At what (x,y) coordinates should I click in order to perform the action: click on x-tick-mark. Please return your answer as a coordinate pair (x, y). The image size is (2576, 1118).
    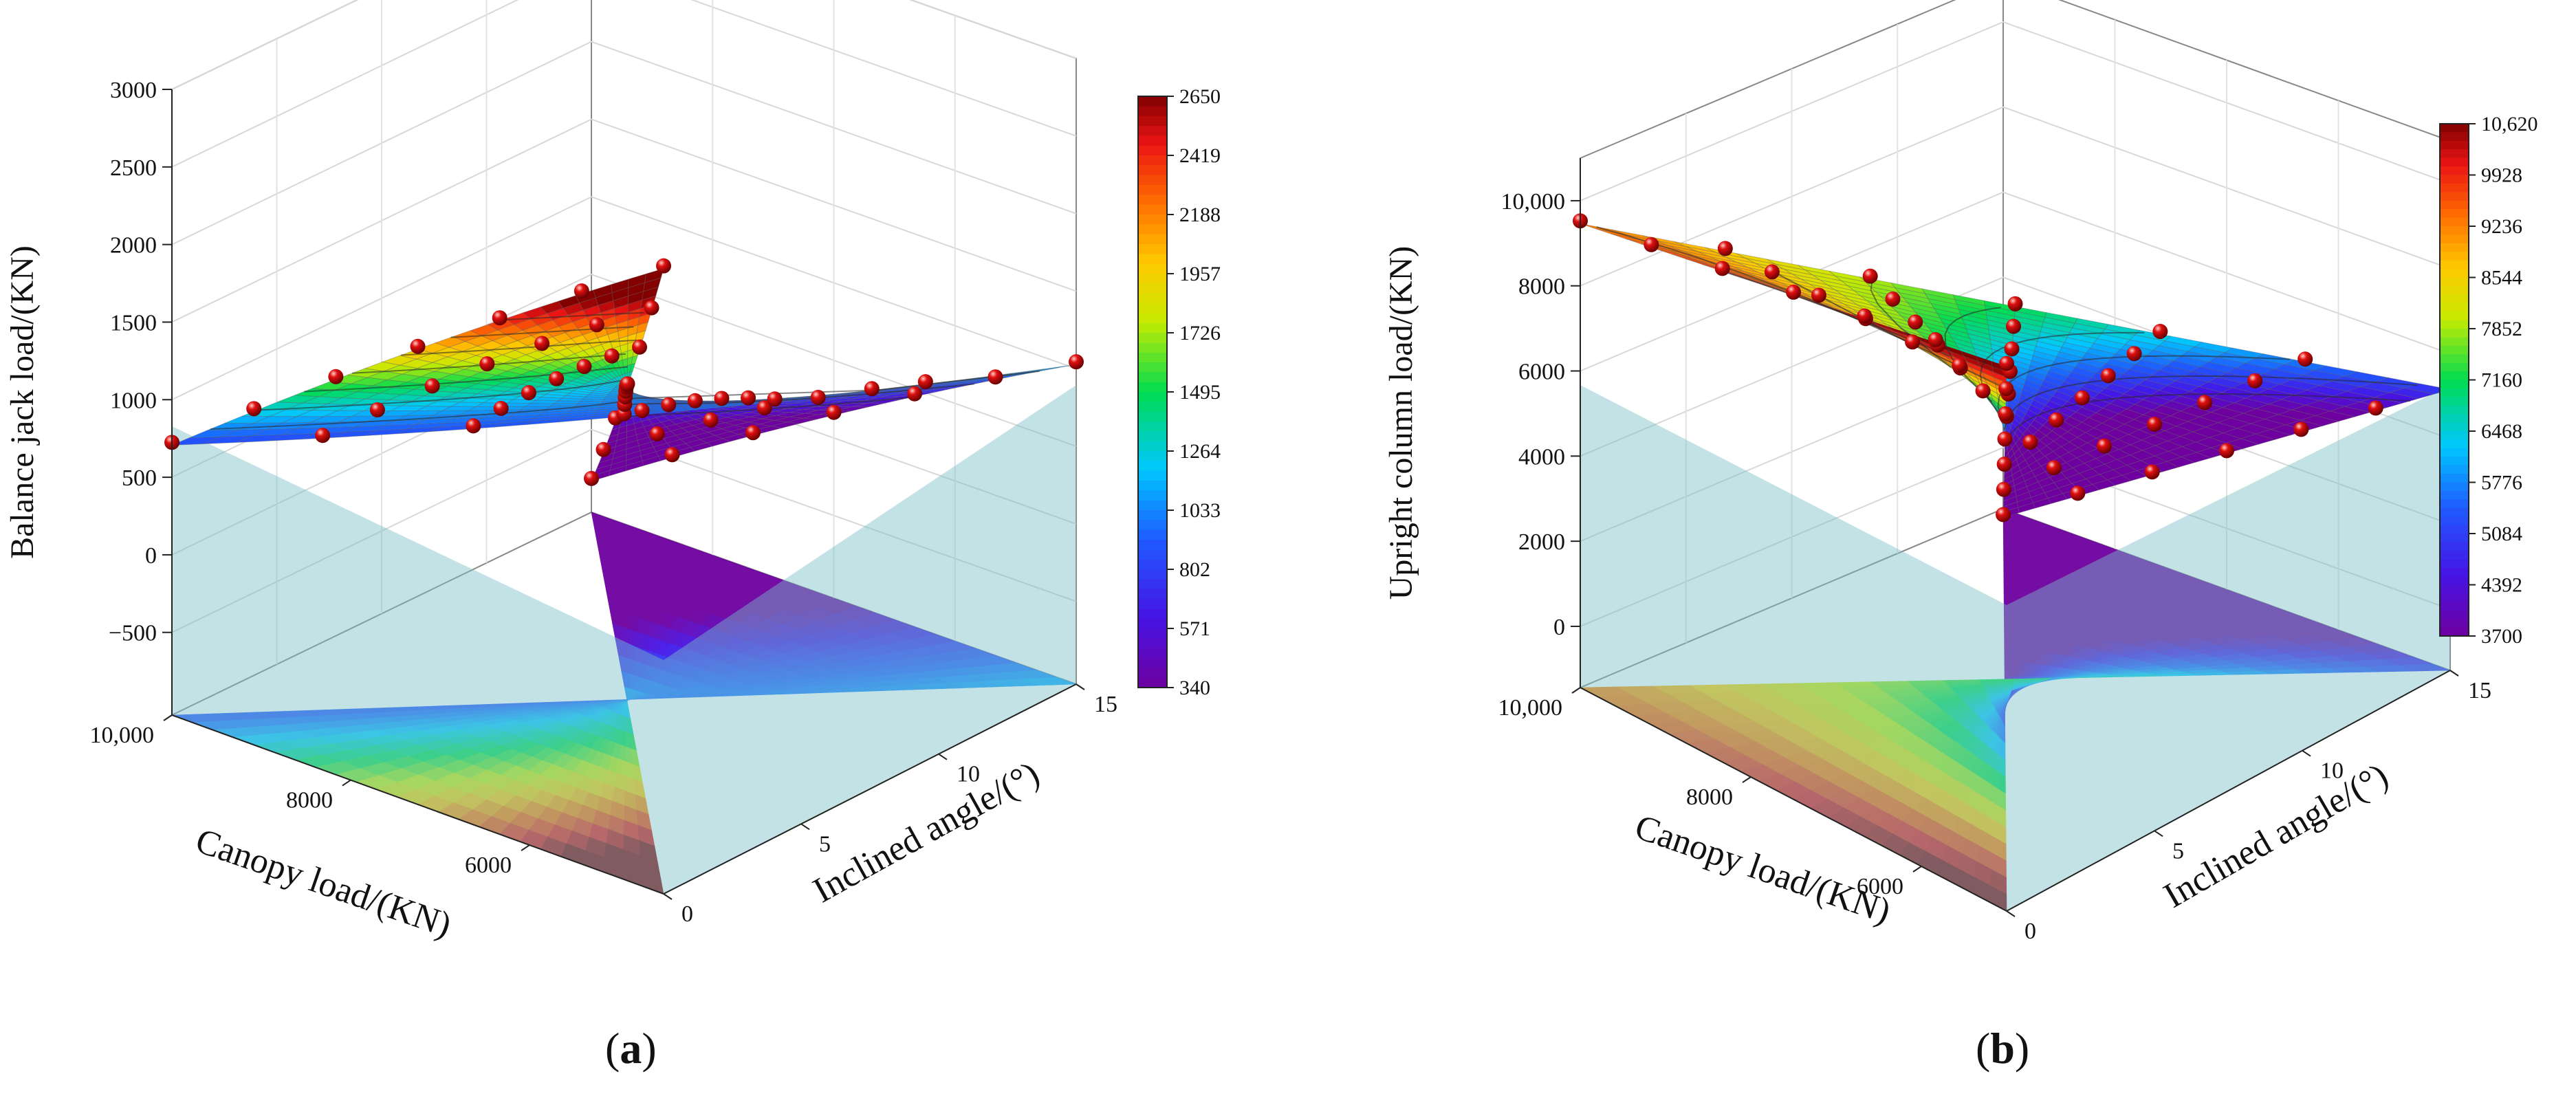
    Looking at the image, I should click on (1917, 870).